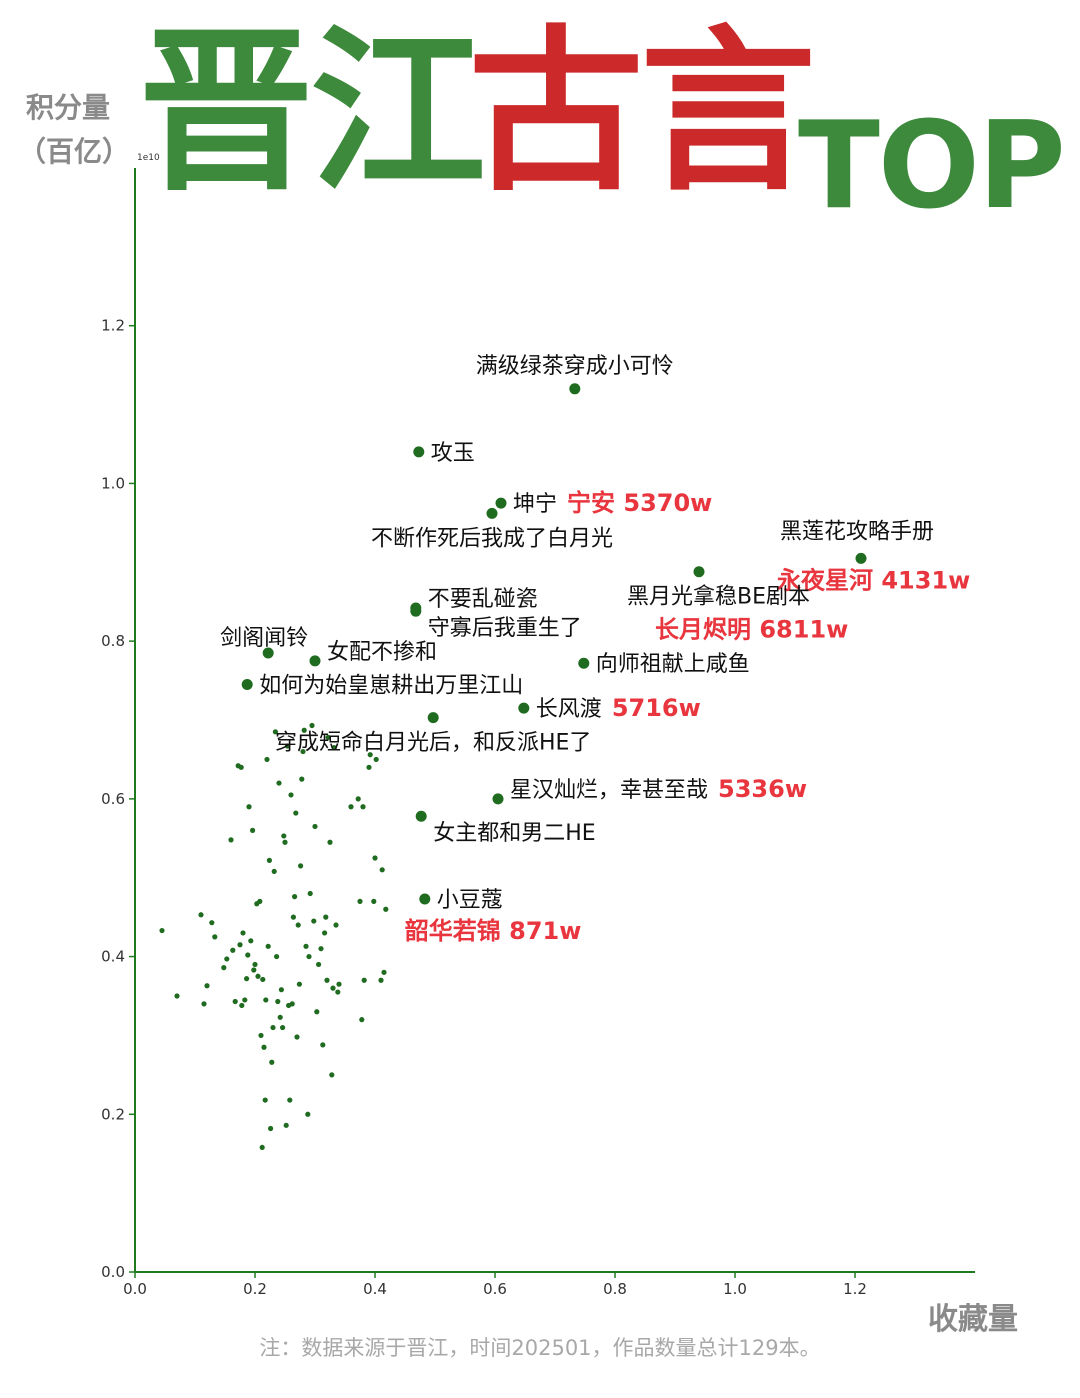 This screenshot has height=1398, width=1080. What do you see at coordinates (639, 503) in the screenshot?
I see `adaptation-label: 宁安 5370w` at bounding box center [639, 503].